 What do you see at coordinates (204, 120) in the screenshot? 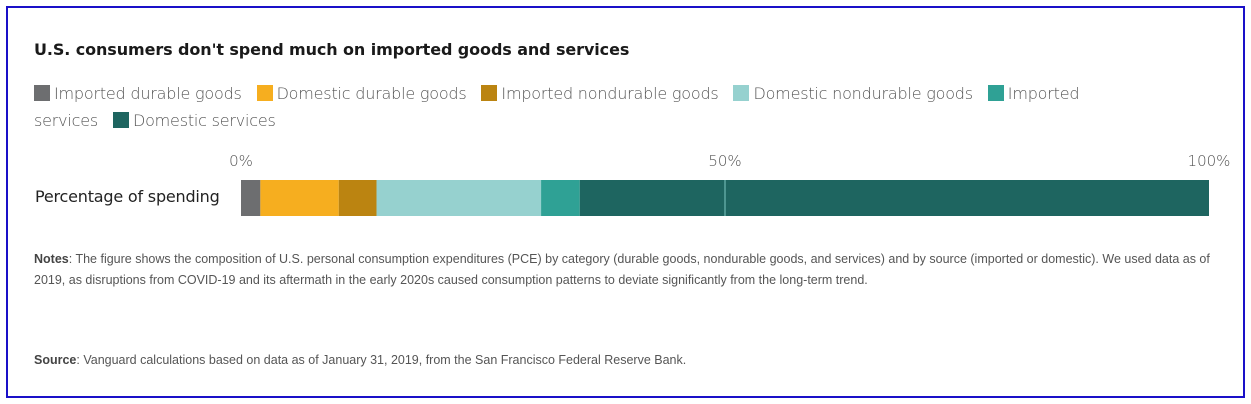
I see `legend-label: Domestic services` at bounding box center [204, 120].